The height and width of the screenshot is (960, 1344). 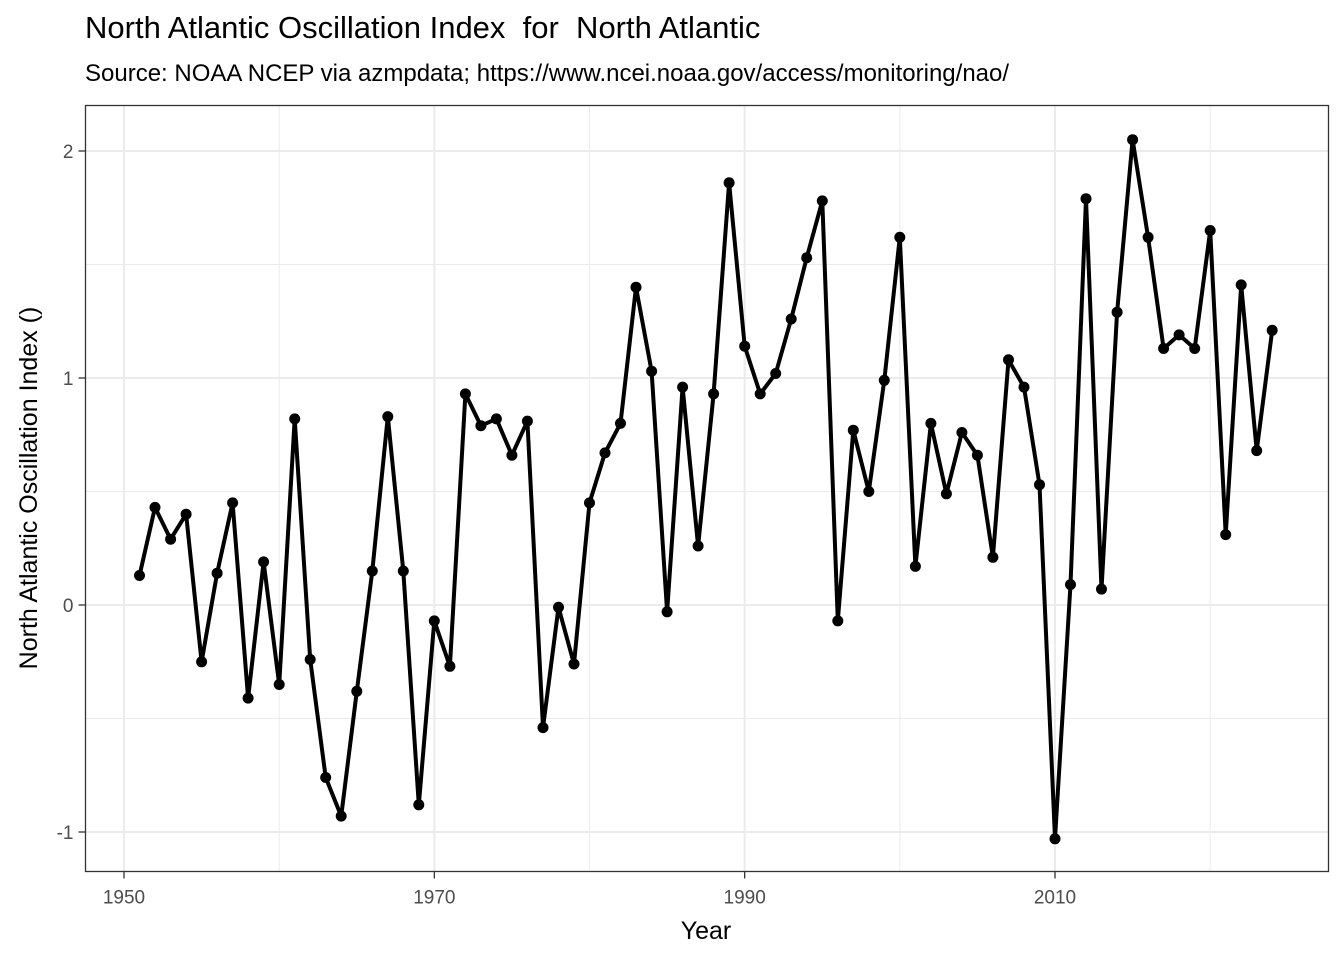 What do you see at coordinates (29, 488) in the screenshot?
I see `y-axis-title: North Atlantic Oscillation Index ()` at bounding box center [29, 488].